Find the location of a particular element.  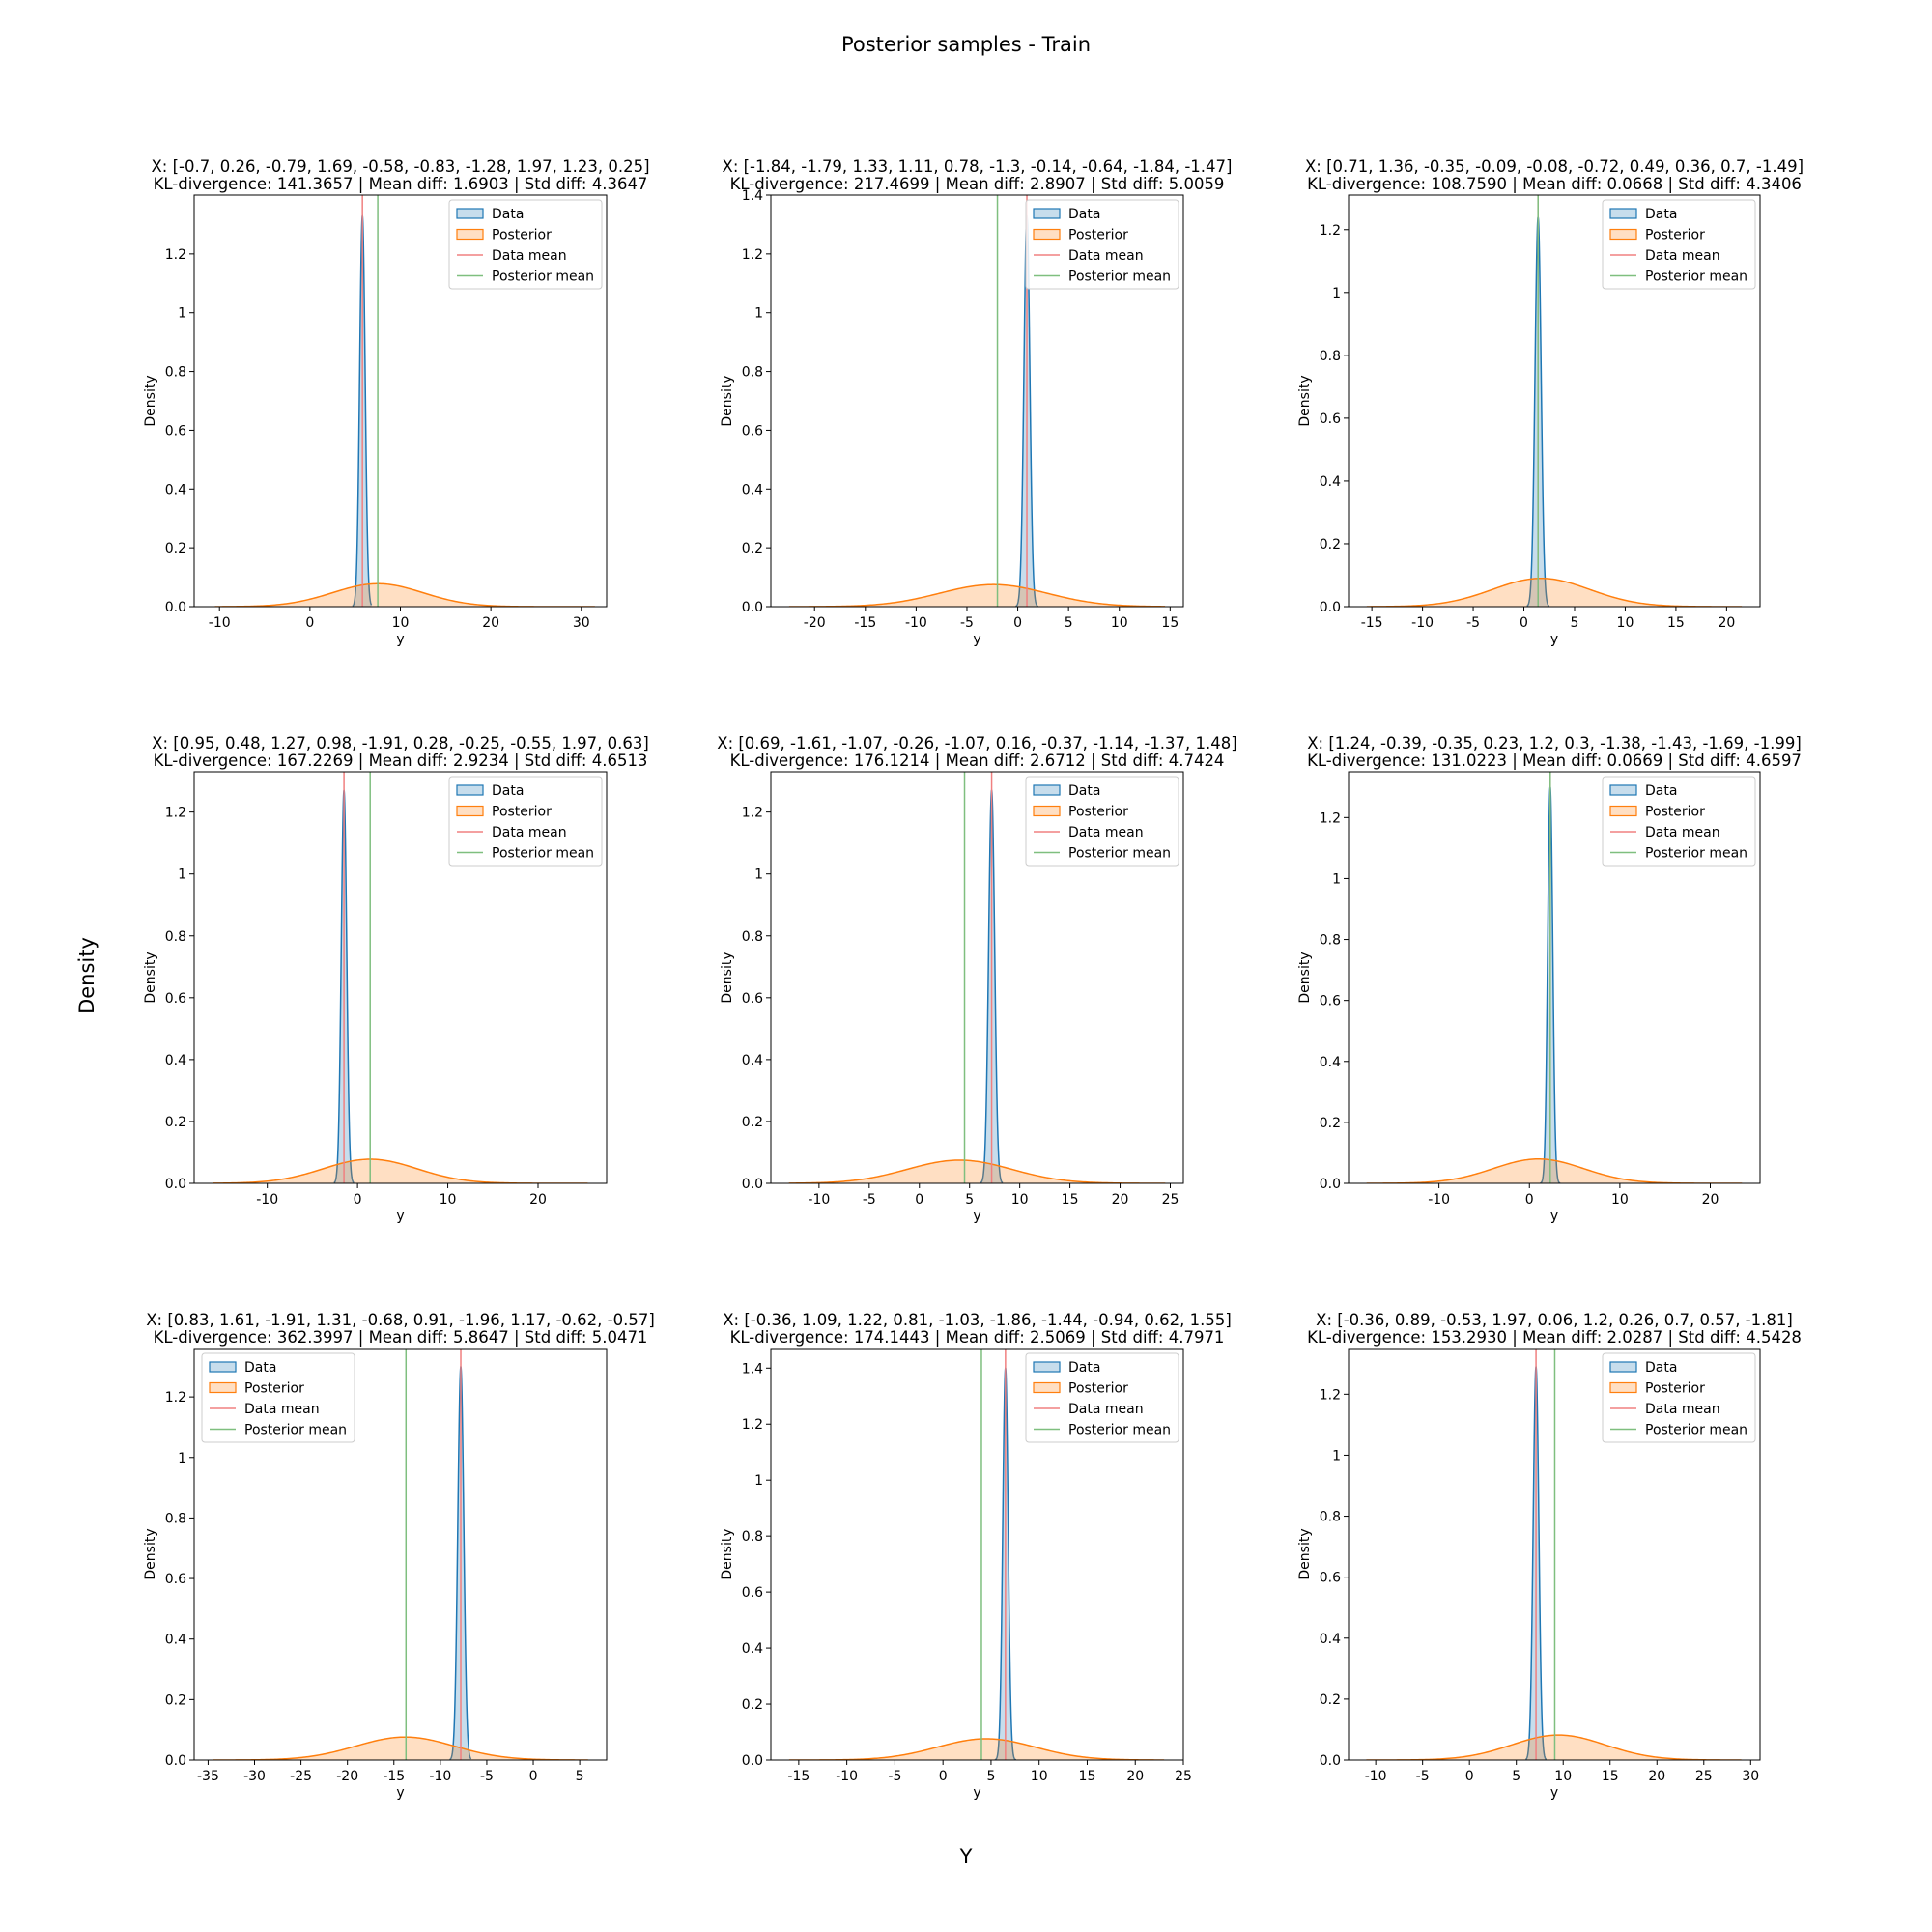

x-tick-label: 25 is located at coordinates (1183, 1776).